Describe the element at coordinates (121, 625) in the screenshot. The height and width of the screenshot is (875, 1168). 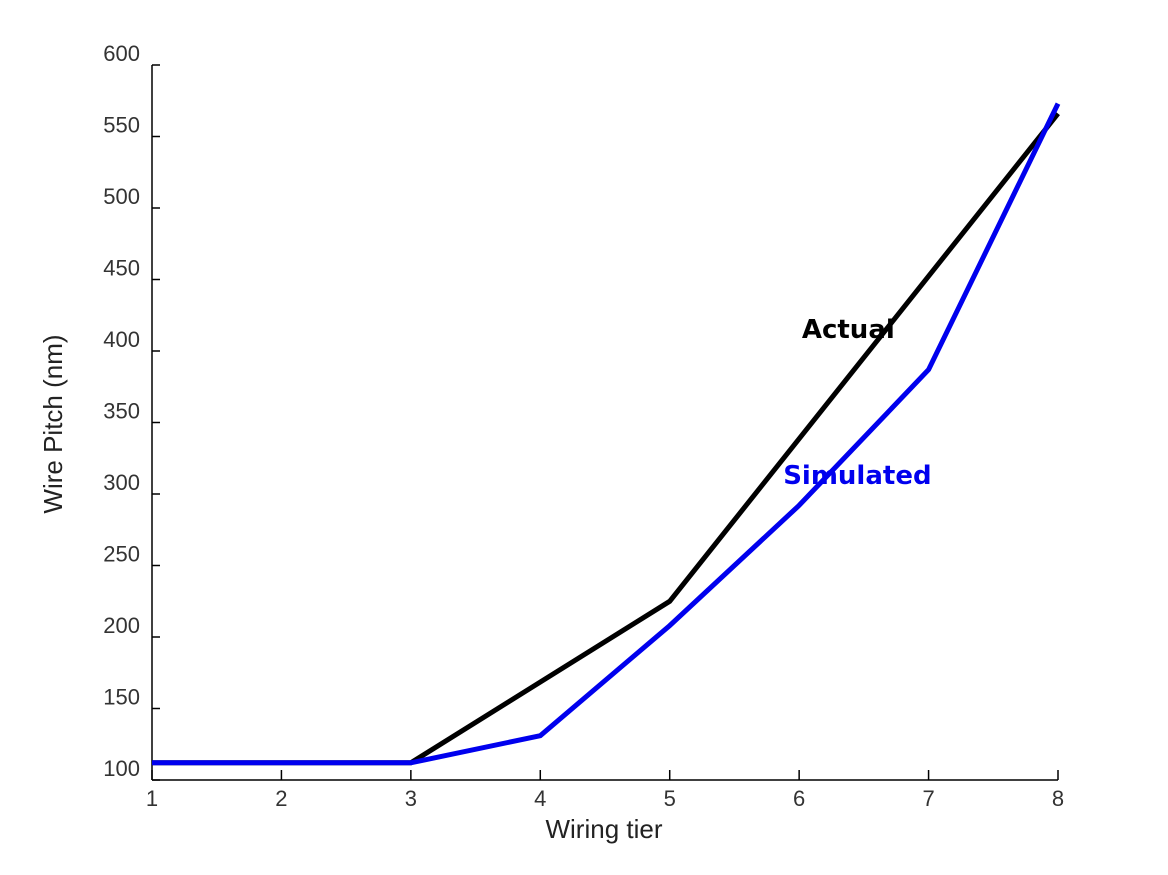
I see `y-tick-label: 200` at that location.